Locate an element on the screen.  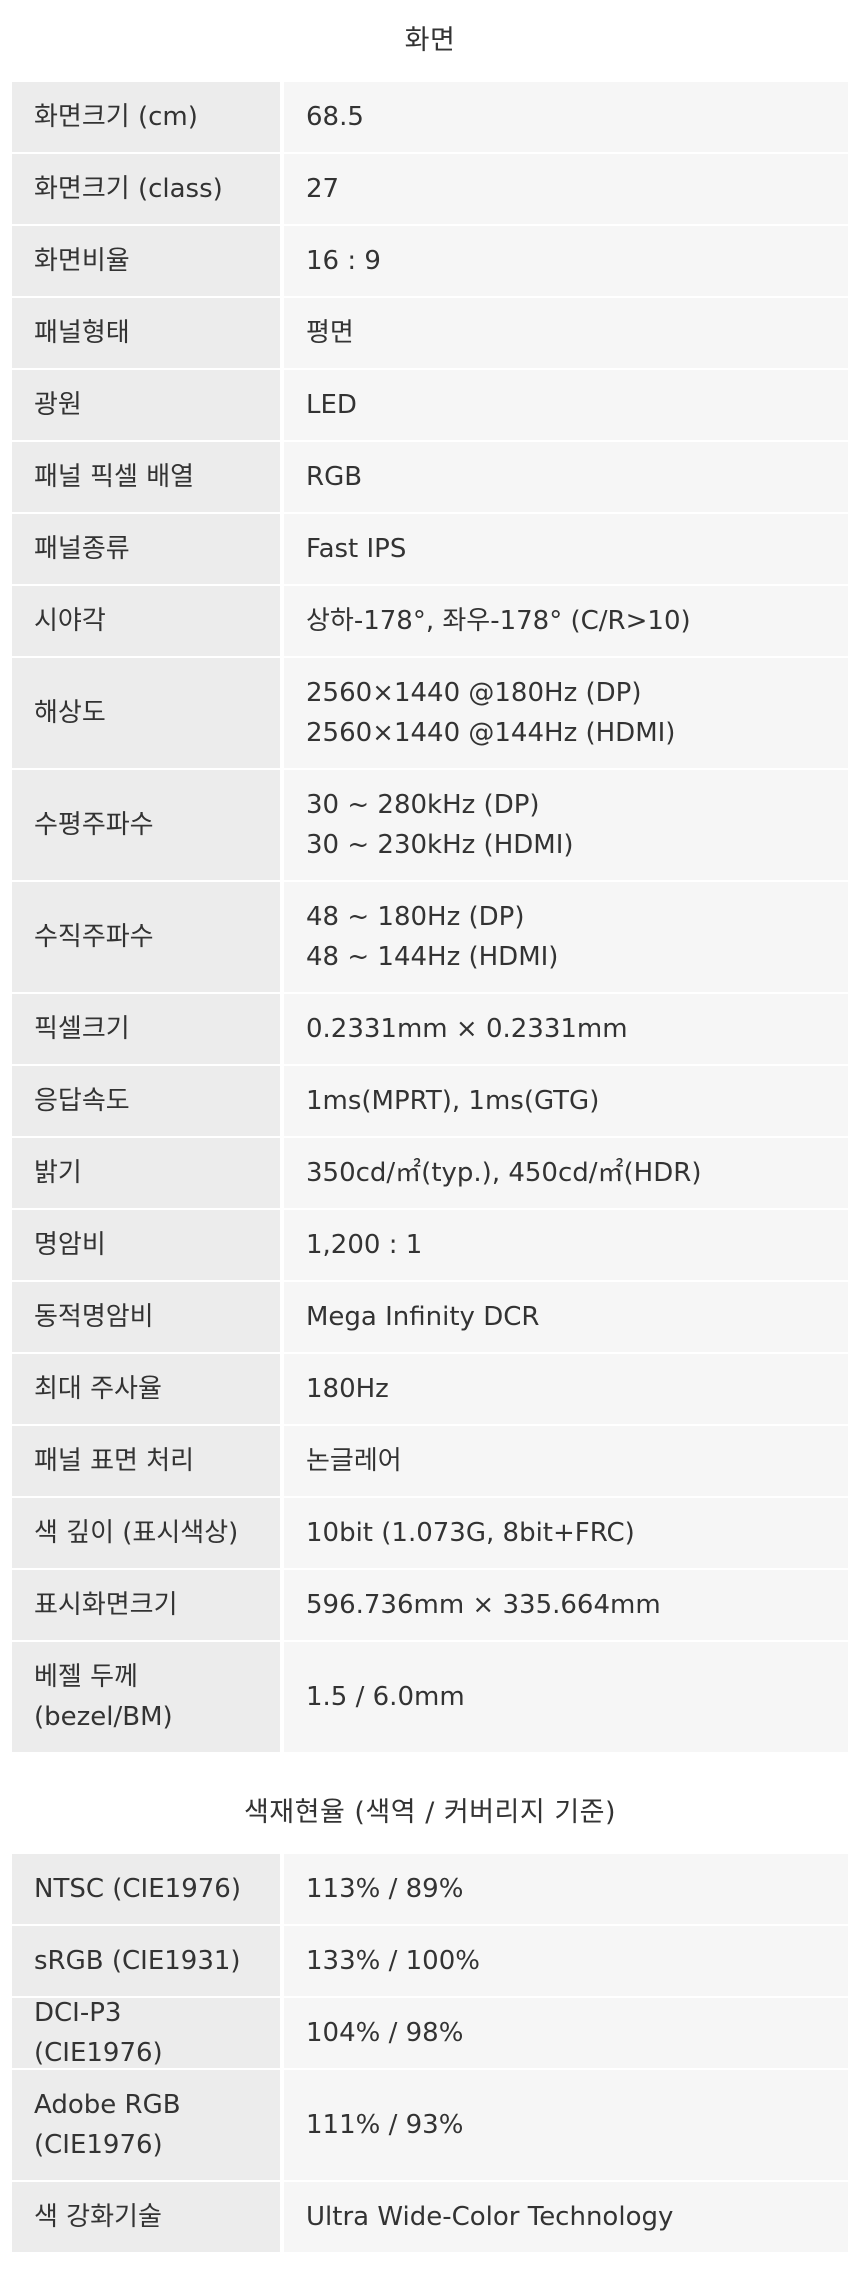
value-text: 48 ~ 180Hz (DP) is located at coordinates (415, 917).